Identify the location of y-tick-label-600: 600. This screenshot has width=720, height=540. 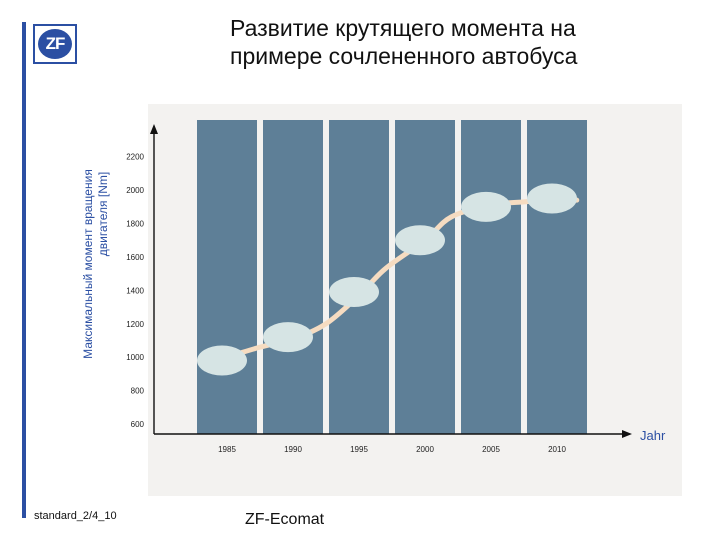
(138, 424).